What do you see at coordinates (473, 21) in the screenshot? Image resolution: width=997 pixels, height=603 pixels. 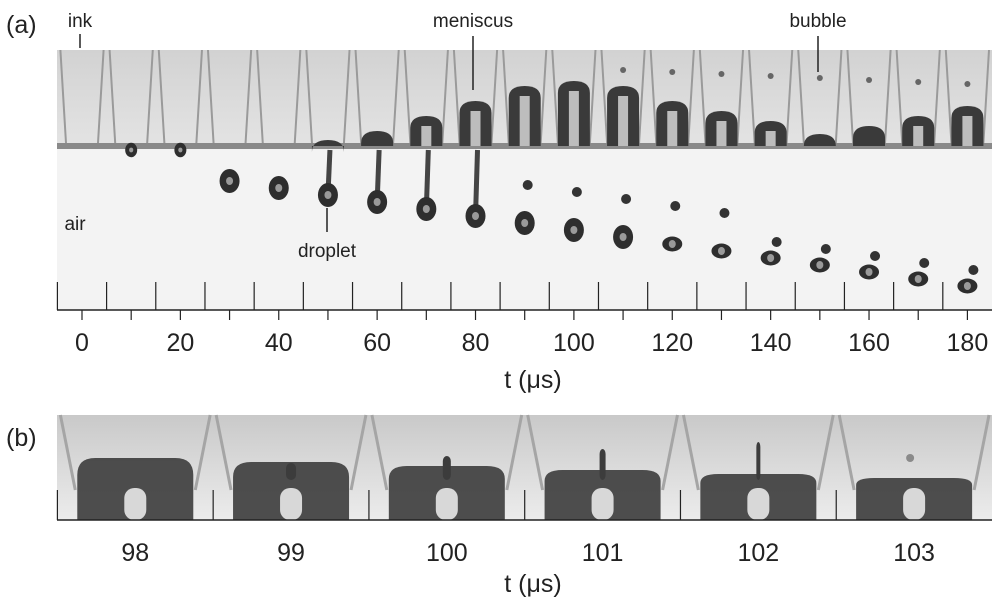 I see `annotation: meniscus` at bounding box center [473, 21].